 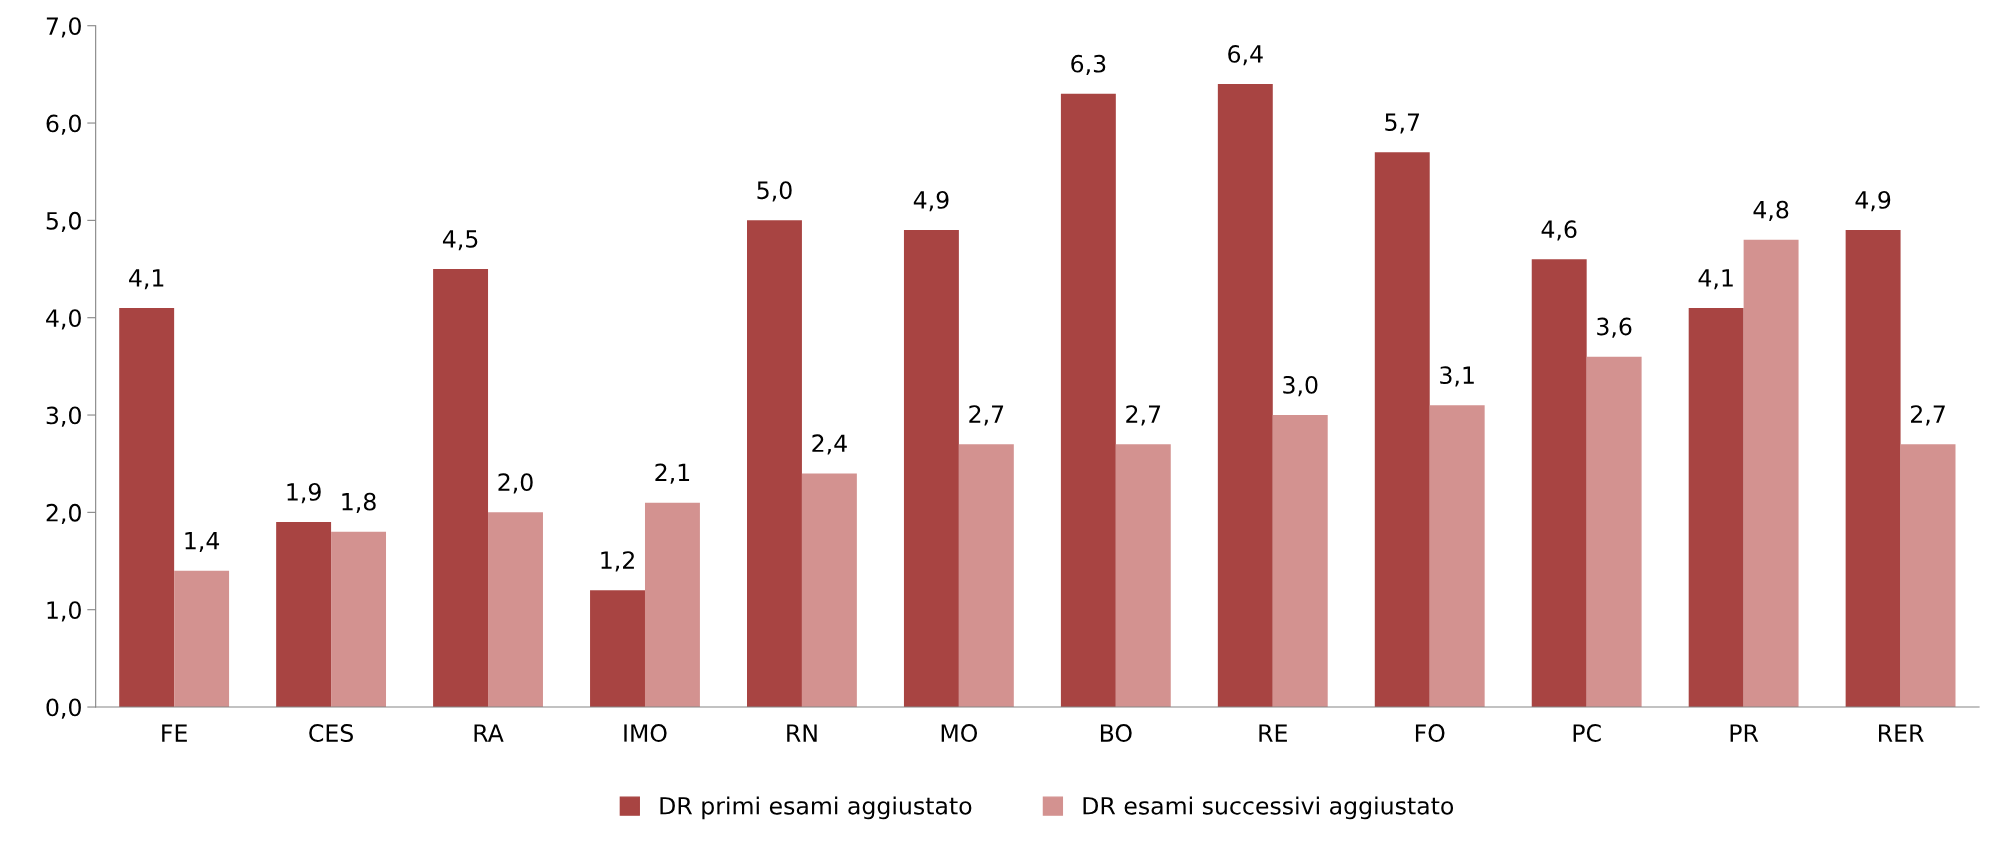 I want to click on data-label: 1,8, so click(x=359, y=502).